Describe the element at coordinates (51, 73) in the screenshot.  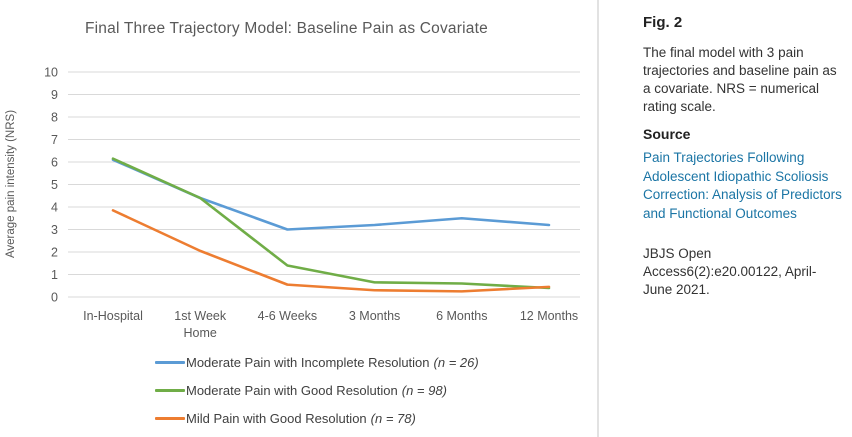
I see `y-tick-label: 10` at that location.